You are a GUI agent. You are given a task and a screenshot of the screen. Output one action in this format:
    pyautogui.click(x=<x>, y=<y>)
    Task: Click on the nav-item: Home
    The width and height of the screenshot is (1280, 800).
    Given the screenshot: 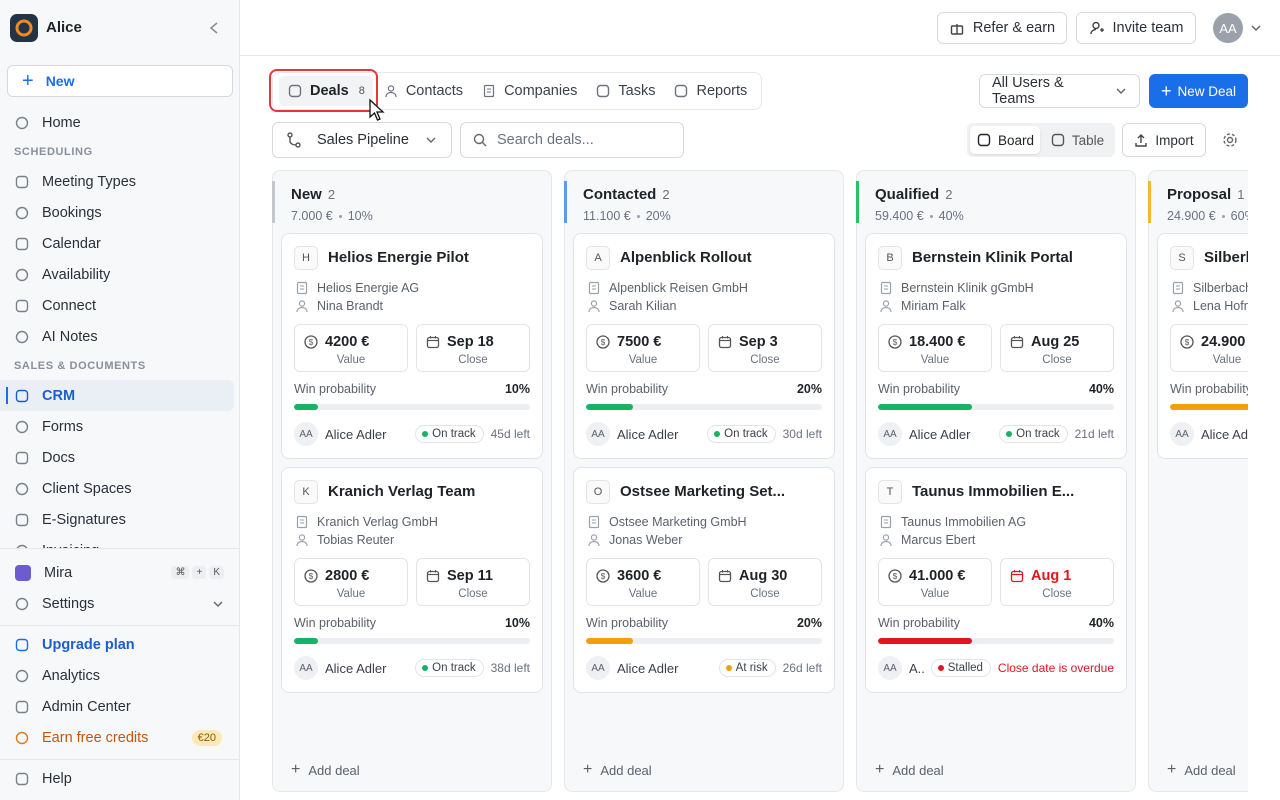 What is the action you would take?
    pyautogui.click(x=117, y=122)
    